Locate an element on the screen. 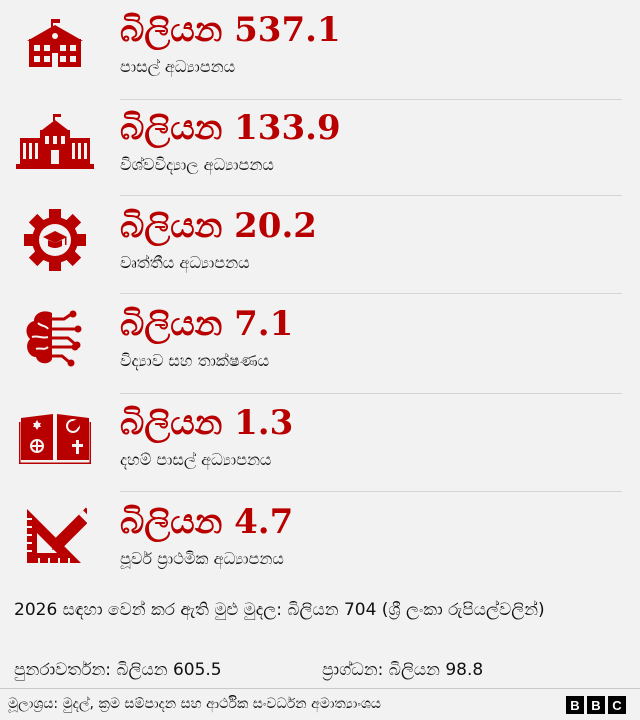 This screenshot has width=640, height=720. university-building-icon is located at coordinates (55, 142).